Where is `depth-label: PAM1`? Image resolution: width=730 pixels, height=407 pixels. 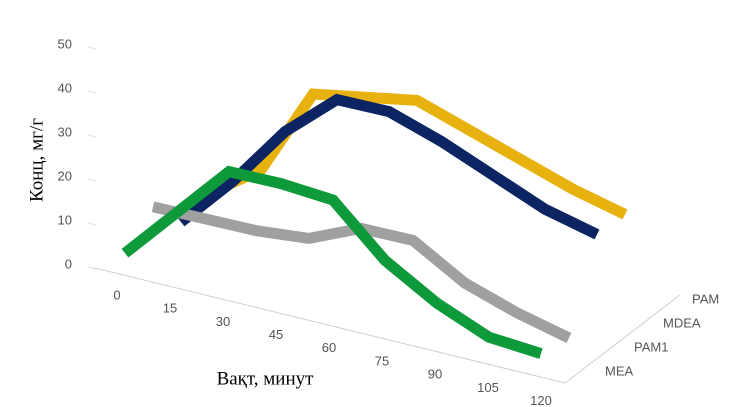 depth-label: PAM1 is located at coordinates (651, 346).